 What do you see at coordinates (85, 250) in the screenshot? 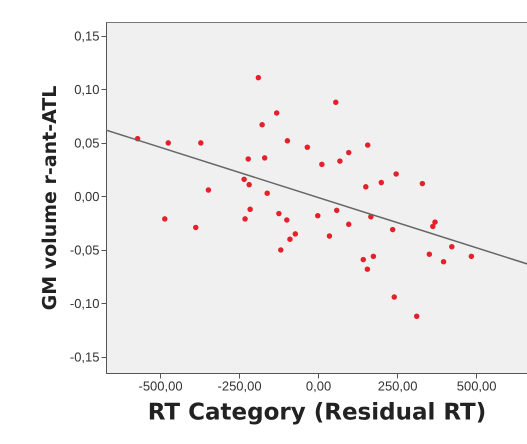
I see `y-tick-label: -0,05` at bounding box center [85, 250].